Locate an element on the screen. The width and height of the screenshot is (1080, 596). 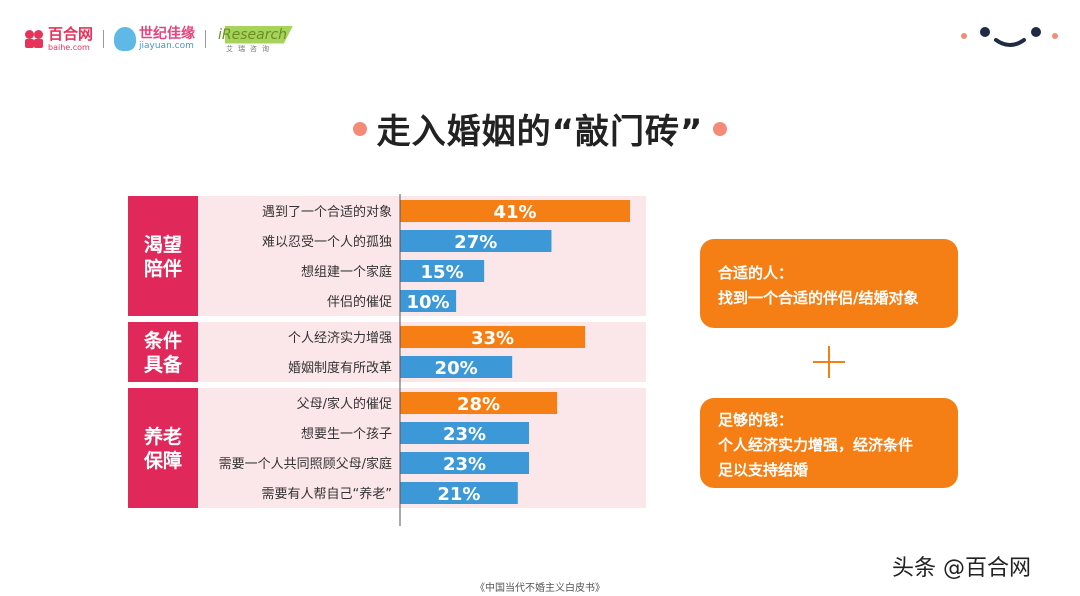
category-label: 婚姻制度有所改革 is located at coordinates (340, 368).